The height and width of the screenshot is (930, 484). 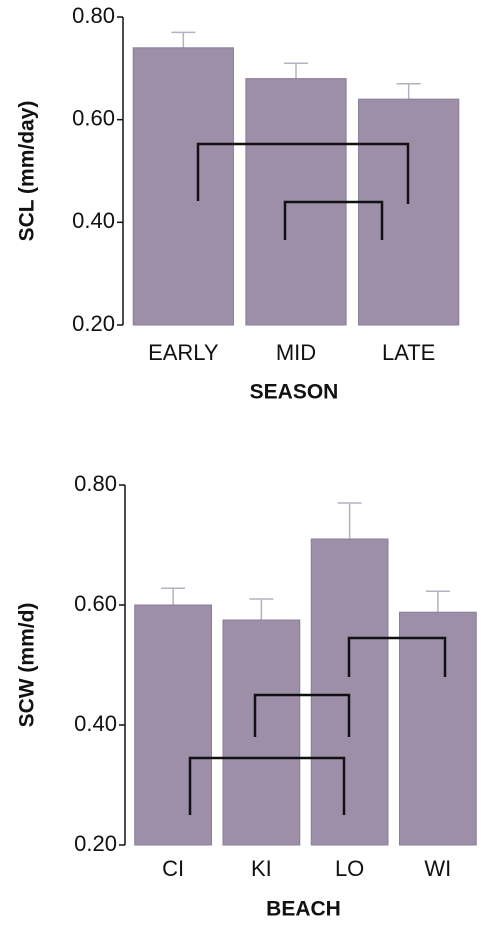 I want to click on x-tick-label: MID, so click(x=296, y=352).